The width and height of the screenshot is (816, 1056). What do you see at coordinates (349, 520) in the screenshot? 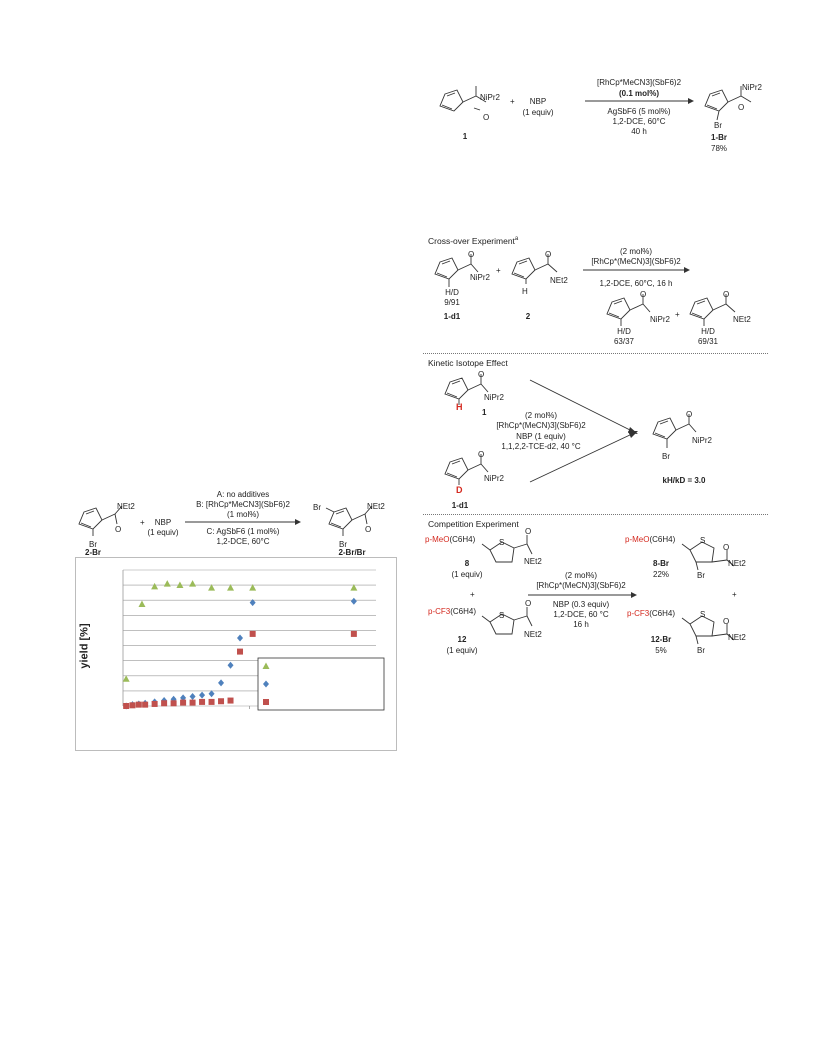
I see `furan-structure-2brbr` at bounding box center [349, 520].